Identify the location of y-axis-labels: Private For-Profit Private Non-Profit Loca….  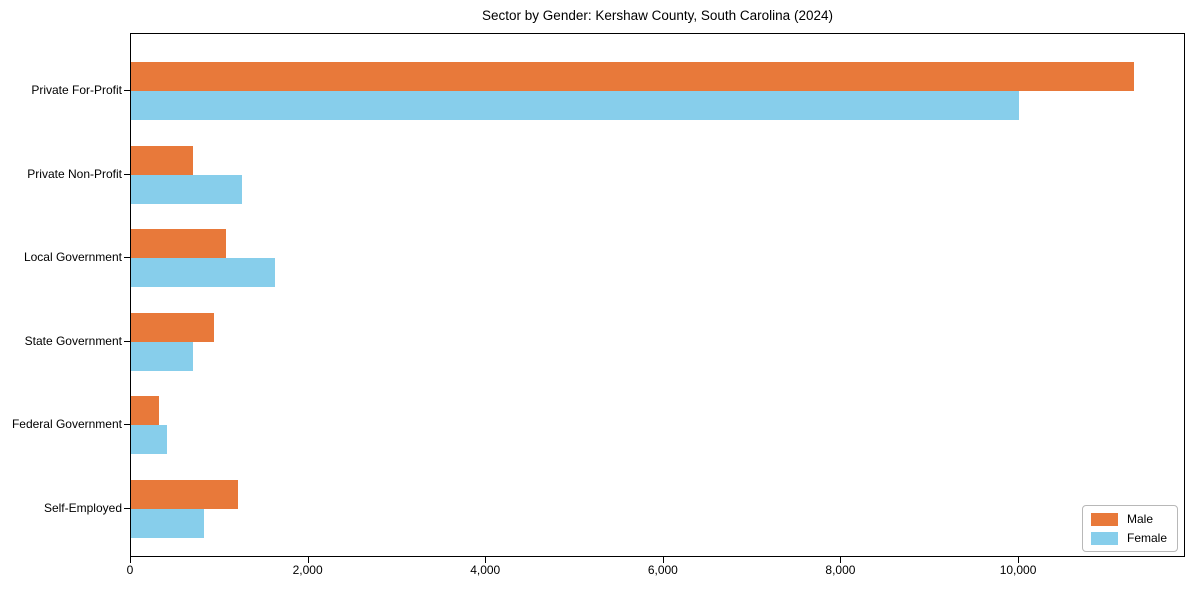
(61, 295).